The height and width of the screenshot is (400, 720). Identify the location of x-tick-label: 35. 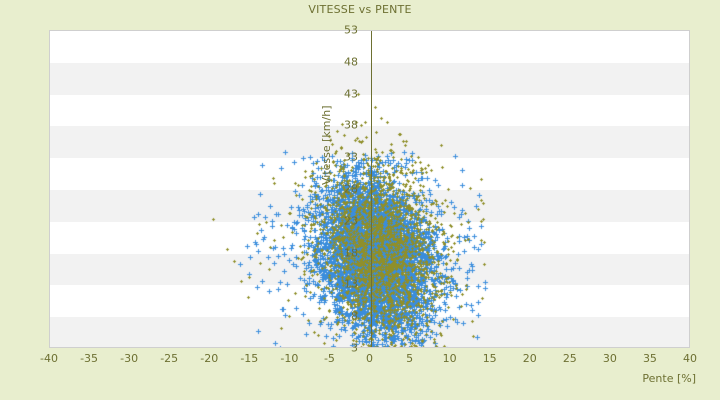
(649, 358).